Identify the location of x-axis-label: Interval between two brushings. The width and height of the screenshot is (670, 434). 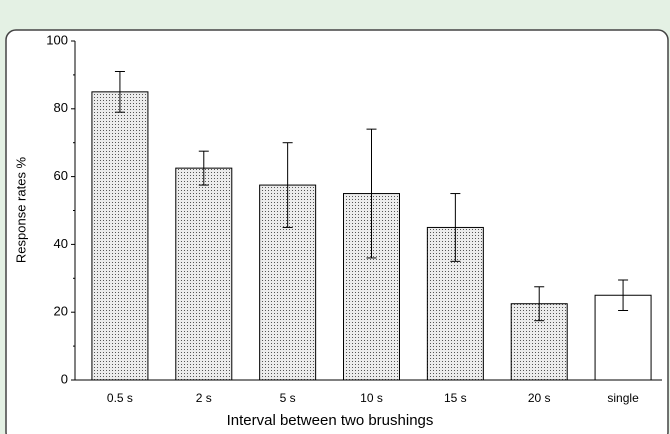
(330, 420).